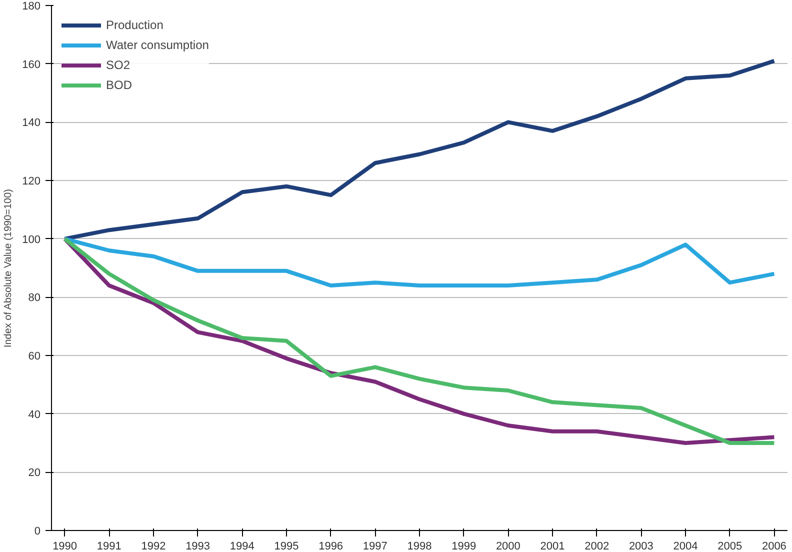 Image resolution: width=792 pixels, height=552 pixels. Describe the element at coordinates (37, 532) in the screenshot. I see `y-tick-label: 0` at that location.